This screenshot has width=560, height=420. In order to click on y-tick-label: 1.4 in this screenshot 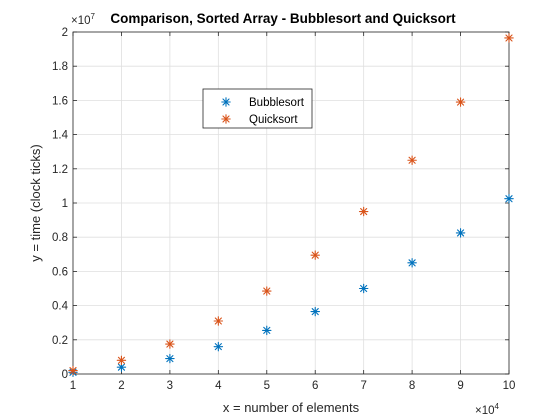, I will do `click(60, 136)`.